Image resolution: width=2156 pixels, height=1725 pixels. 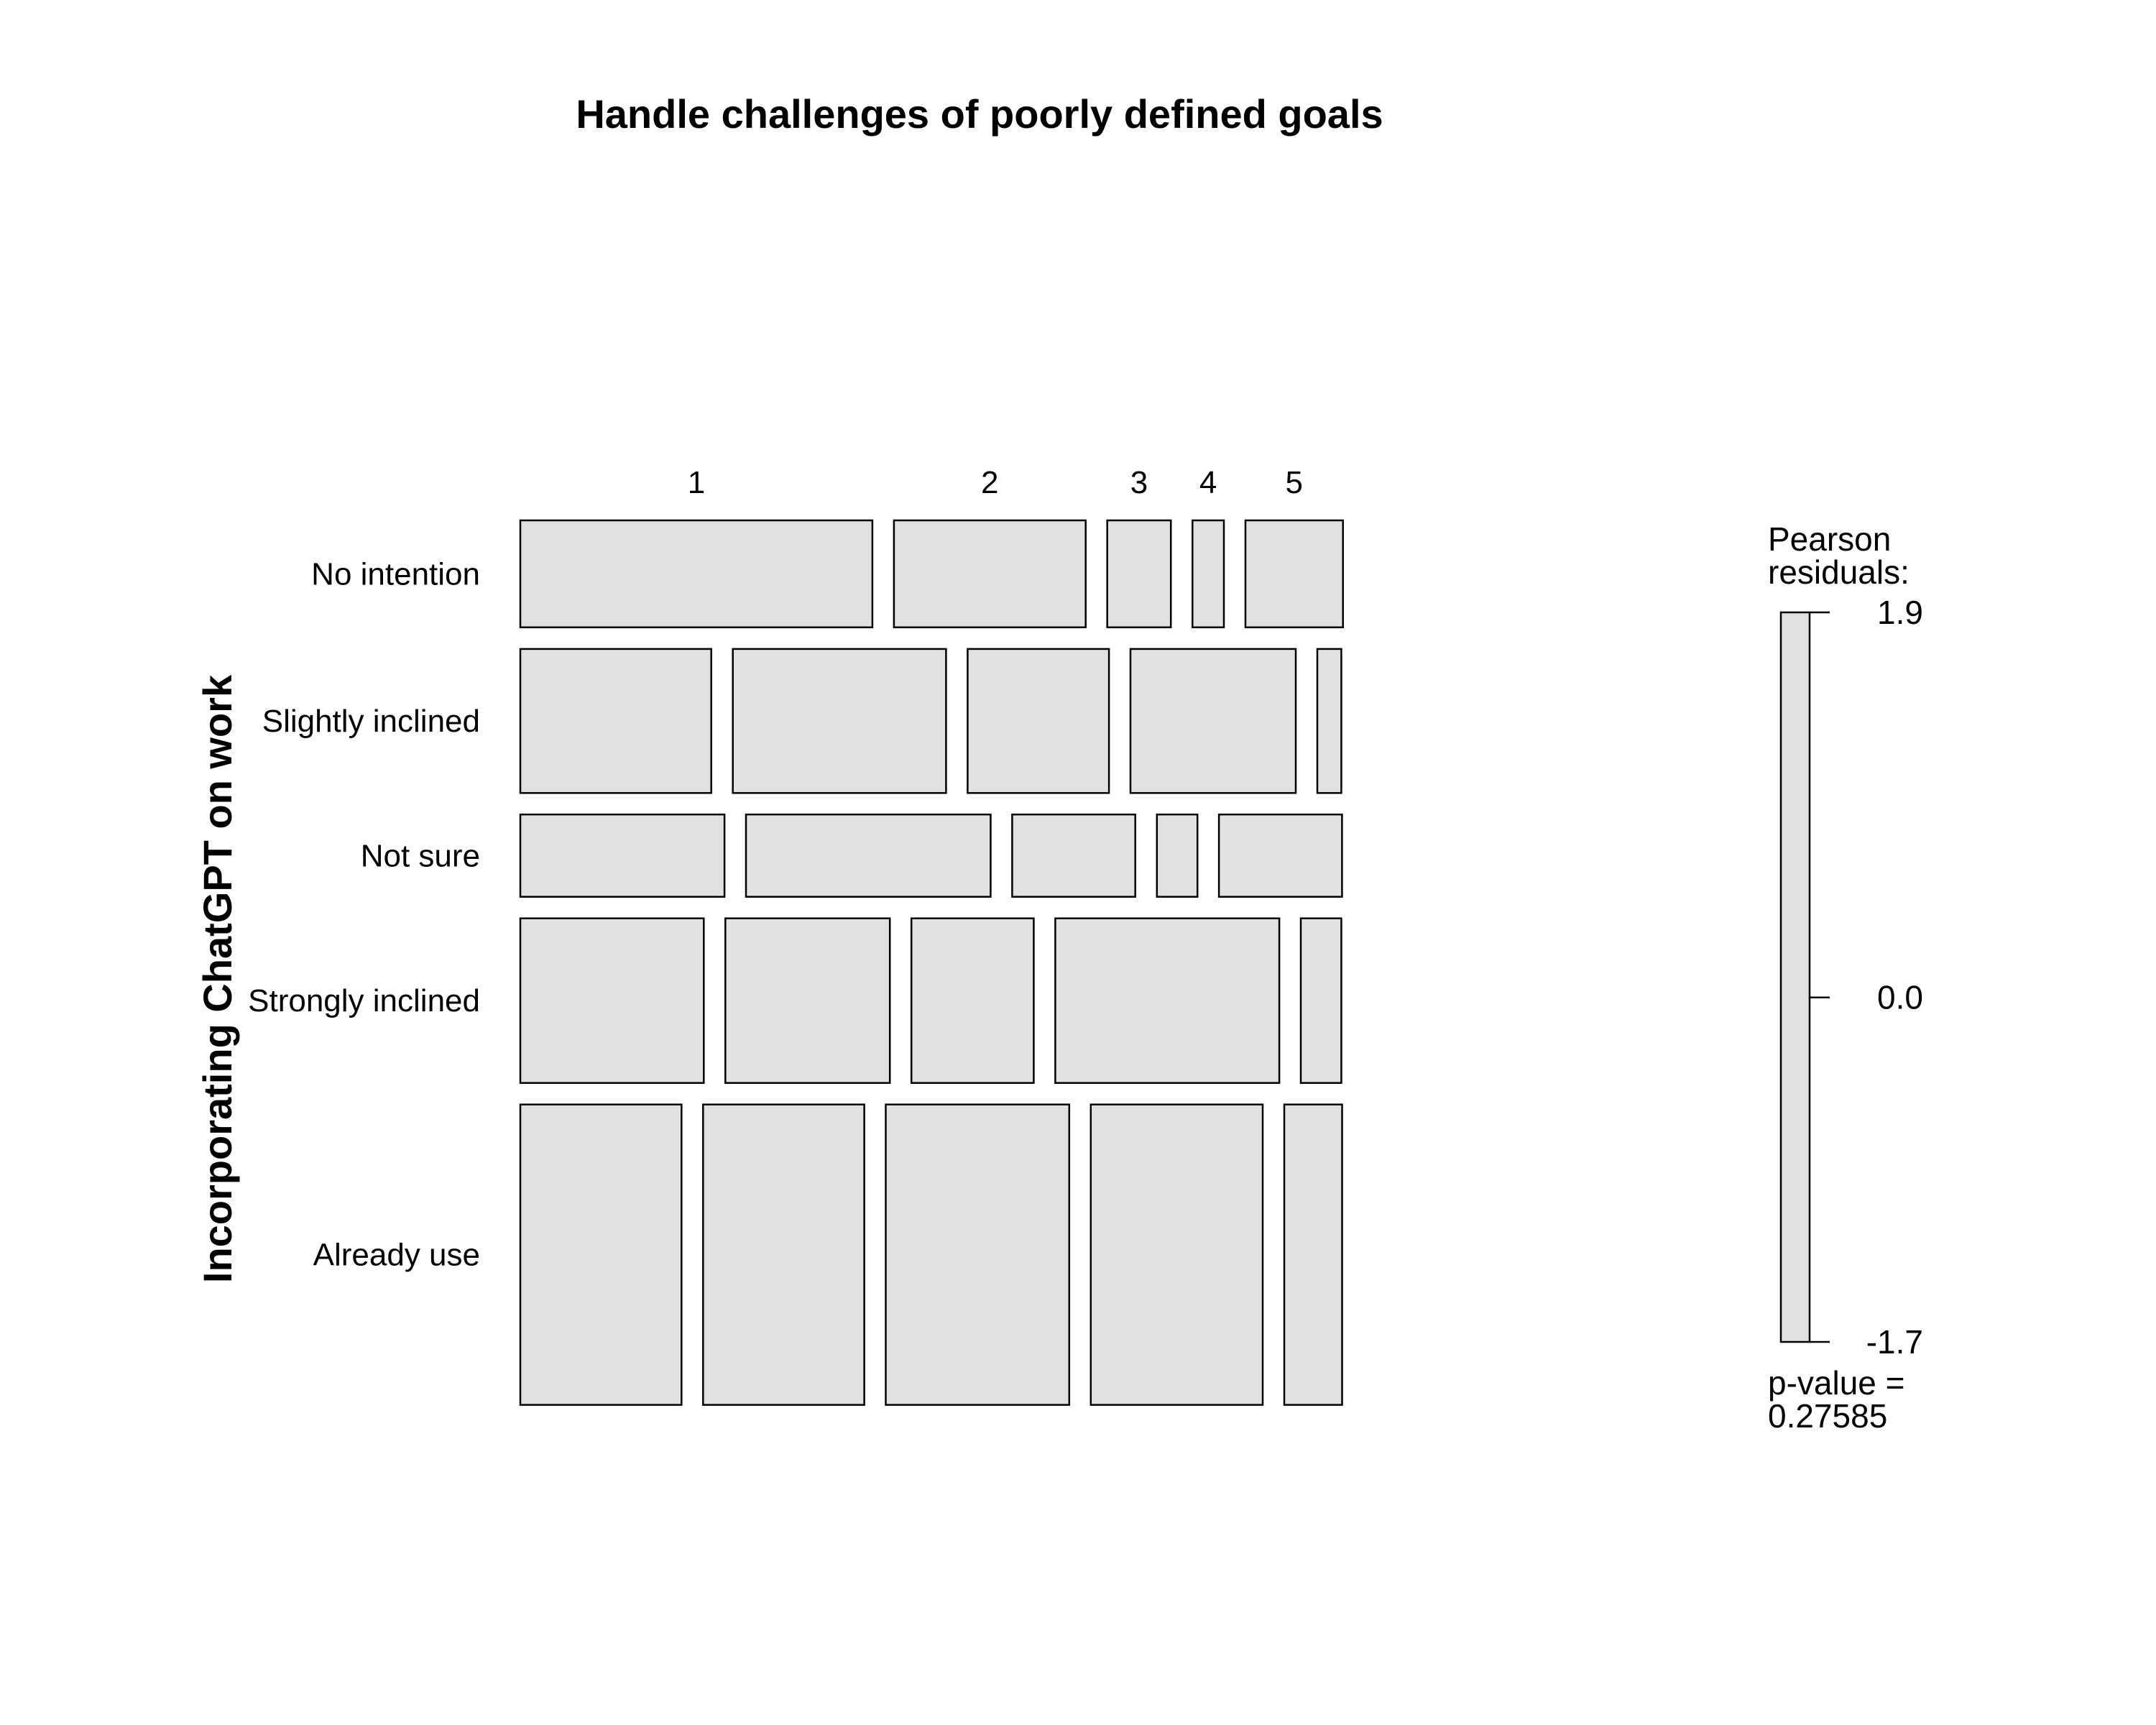 I want to click on column-labels: 1 2 3 4 5, so click(x=995, y=482).